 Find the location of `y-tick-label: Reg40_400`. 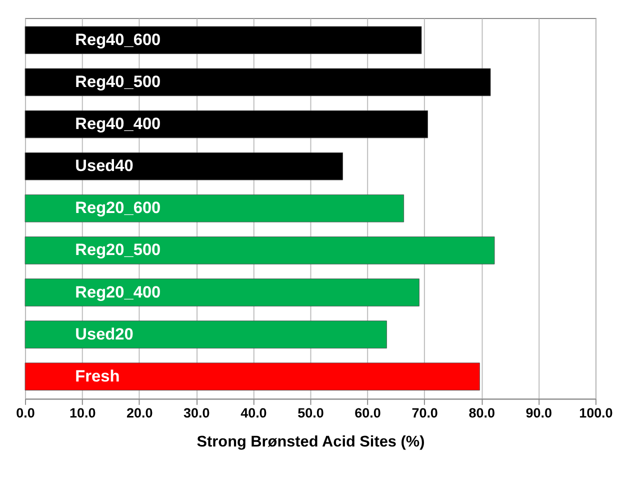

y-tick-label: Reg40_400 is located at coordinates (118, 124).